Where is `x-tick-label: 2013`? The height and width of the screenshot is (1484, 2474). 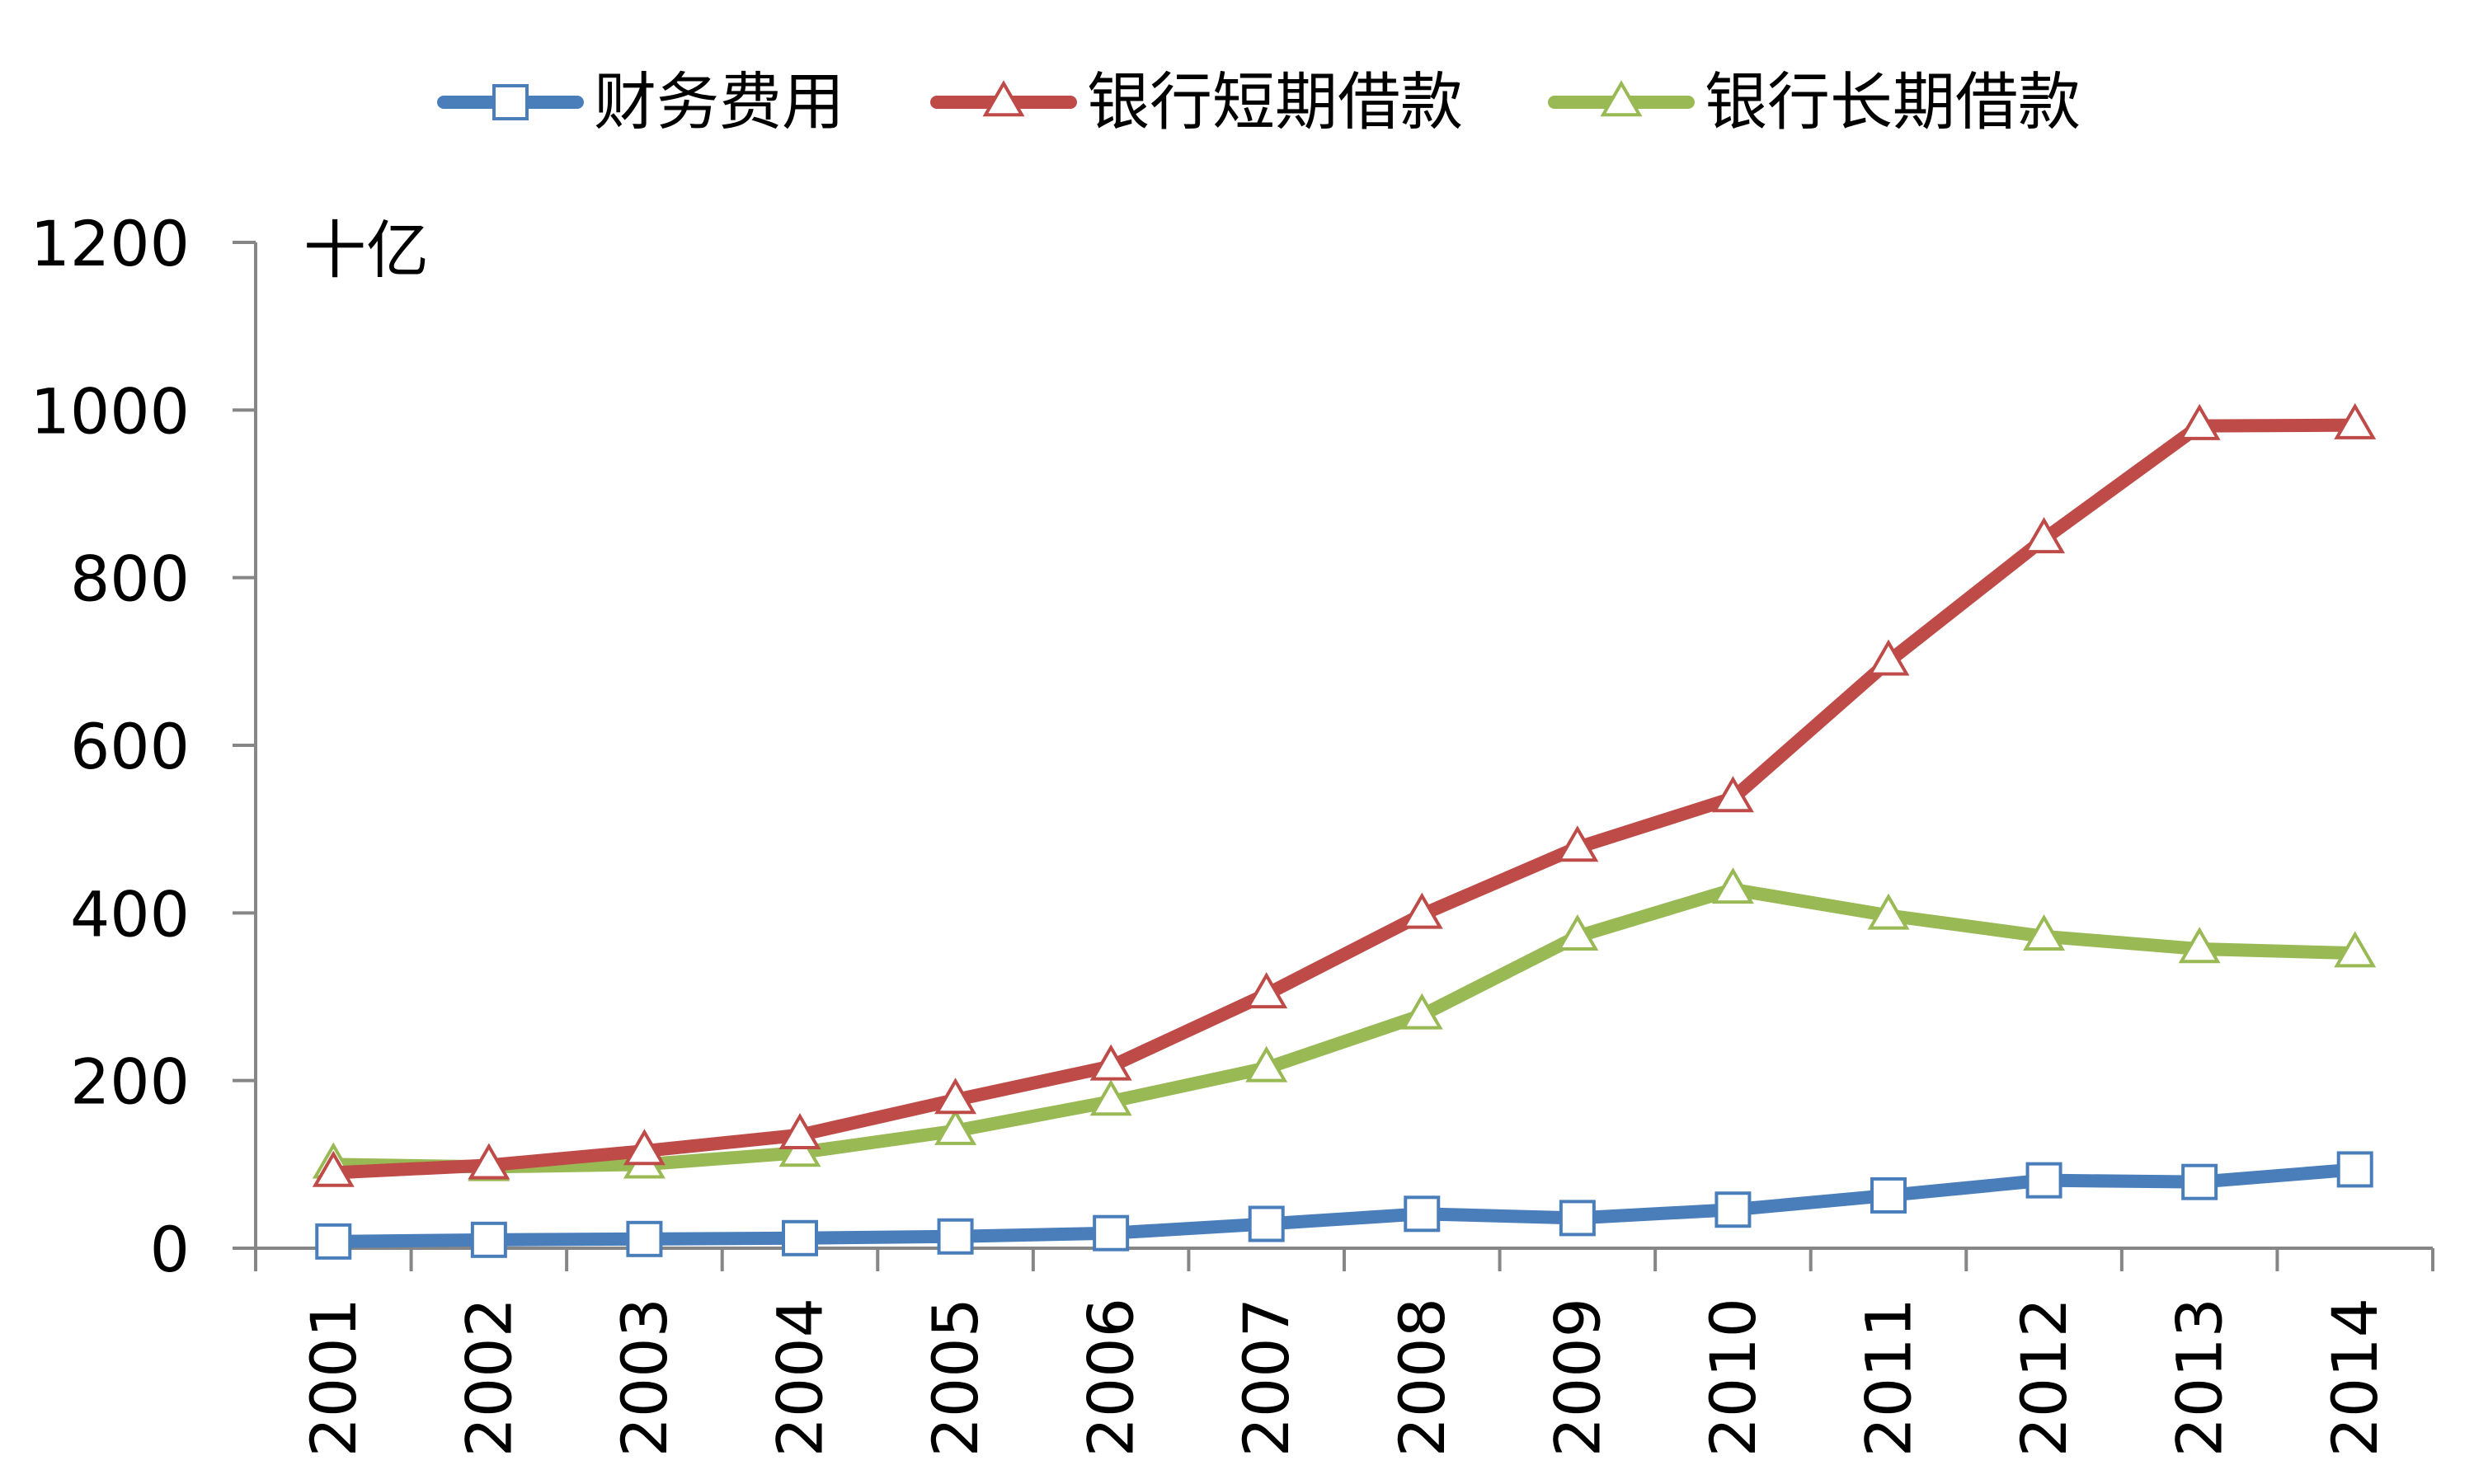 x-tick-label: 2013 is located at coordinates (2199, 1377).